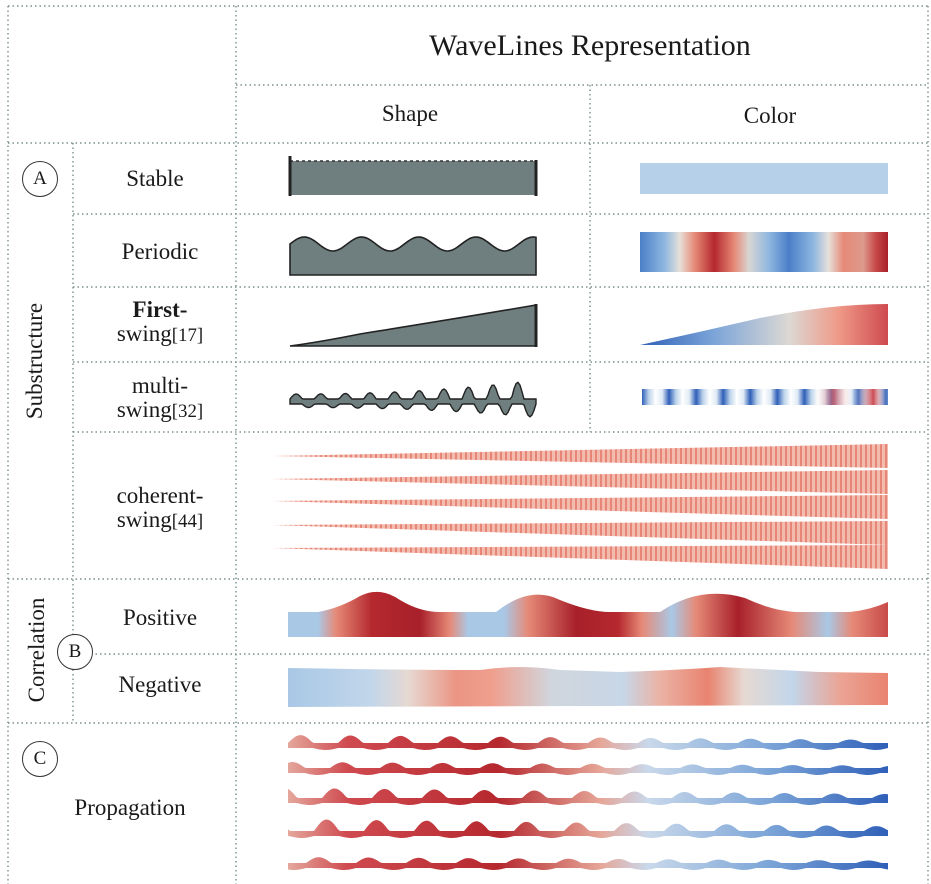 The height and width of the screenshot is (884, 931). Describe the element at coordinates (764, 324) in the screenshot. I see `first-swing-color` at that location.